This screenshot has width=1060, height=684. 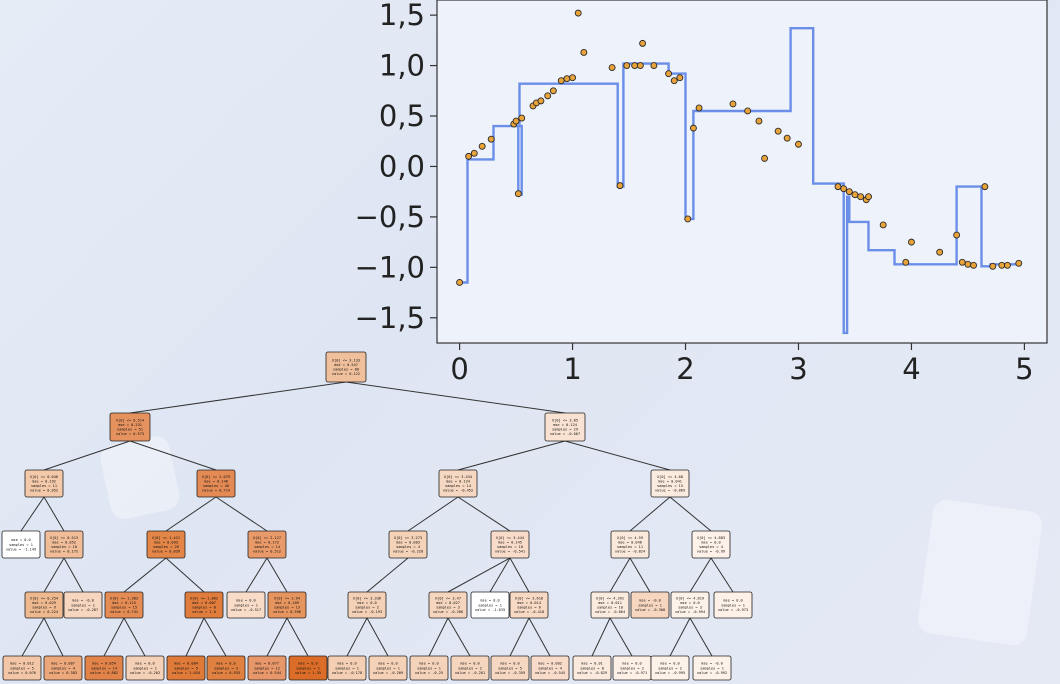 What do you see at coordinates (83, 601) in the screenshot?
I see `tree-node-text: mse = -0.0` at bounding box center [83, 601].